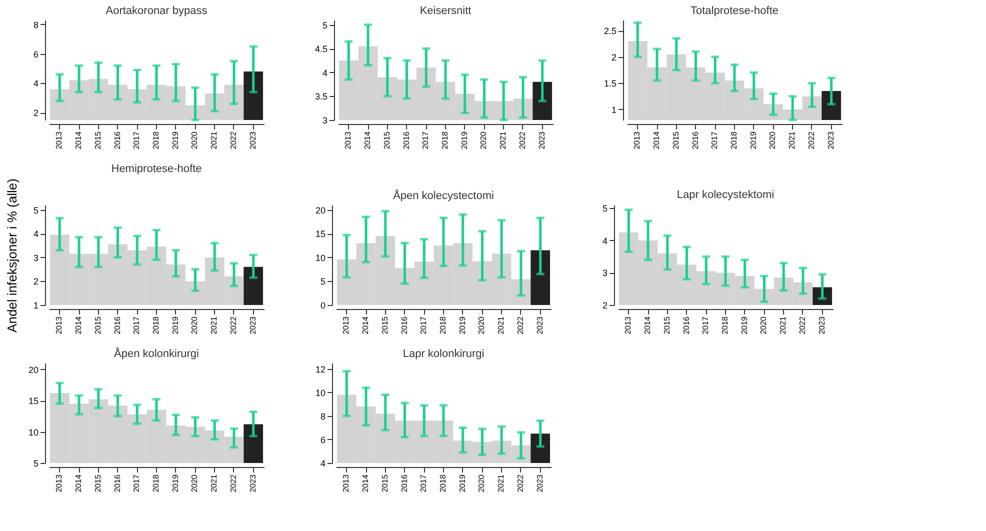 The image size is (986, 531). Describe the element at coordinates (443, 195) in the screenshot. I see `chart-title: Åpen kolecystectomi` at that location.